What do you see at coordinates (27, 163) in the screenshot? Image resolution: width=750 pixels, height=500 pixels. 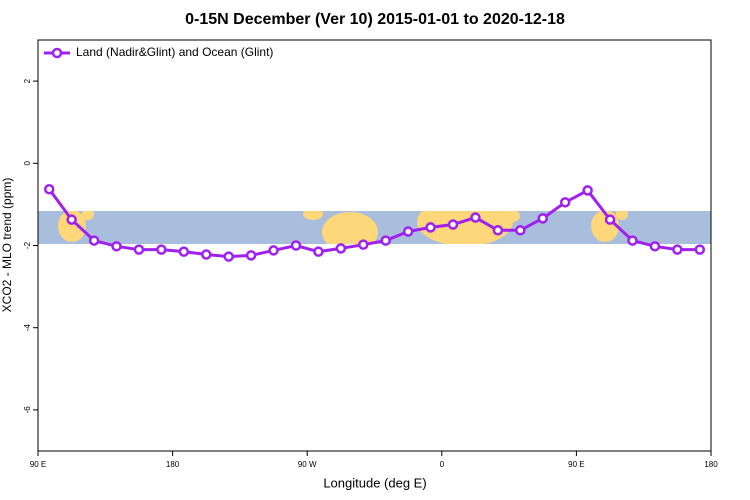 I see `y-tick-label: 0` at bounding box center [27, 163].